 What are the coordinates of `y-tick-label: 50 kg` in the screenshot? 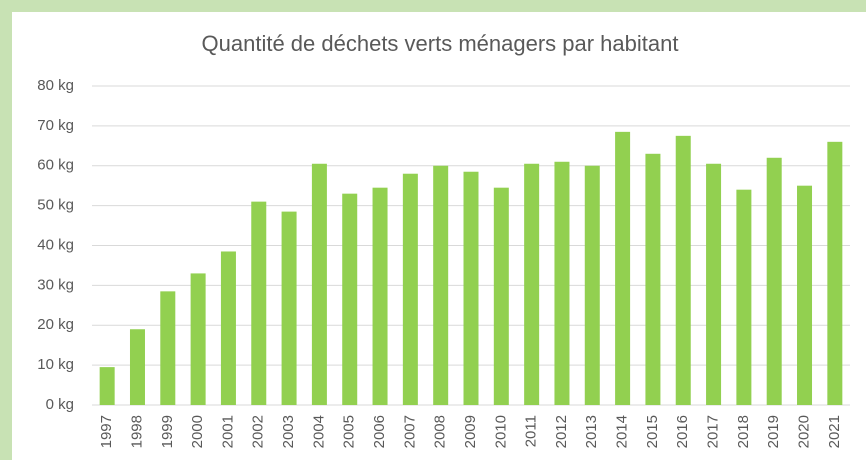 It's located at (55, 205).